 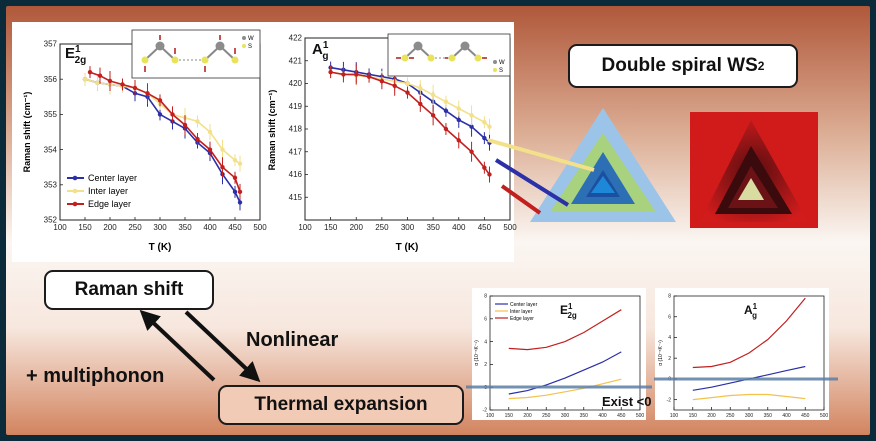 What do you see at coordinates (661, 353) in the screenshot?
I see `y-axis-label: α (10⁻⁵K⁻¹)` at bounding box center [661, 353].